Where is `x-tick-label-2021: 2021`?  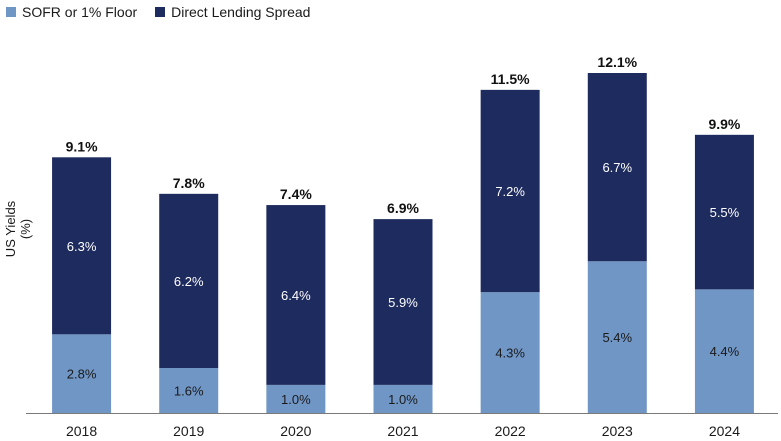 x-tick-label-2021: 2021 is located at coordinates (402, 431).